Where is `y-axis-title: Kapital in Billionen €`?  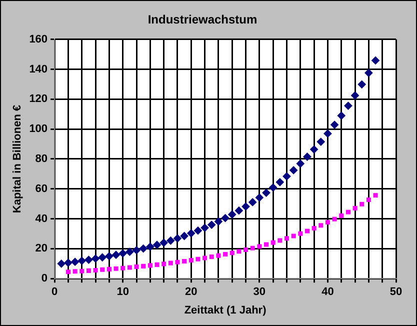
y-axis-title: Kapital in Billionen € is located at coordinates (18, 159).